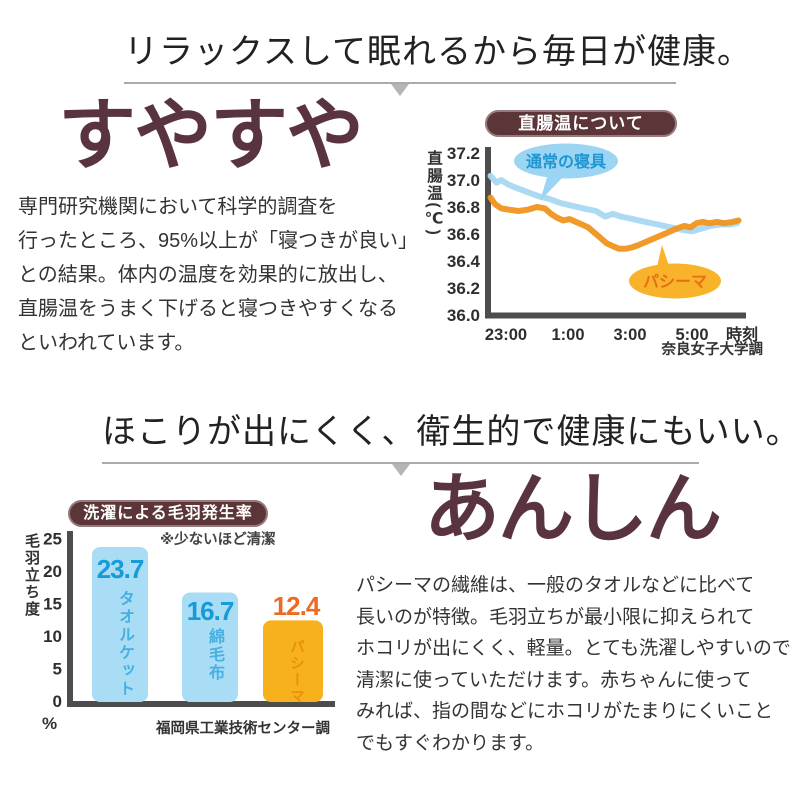  I want to click on y-tick-label: 36.2, so click(463, 288).